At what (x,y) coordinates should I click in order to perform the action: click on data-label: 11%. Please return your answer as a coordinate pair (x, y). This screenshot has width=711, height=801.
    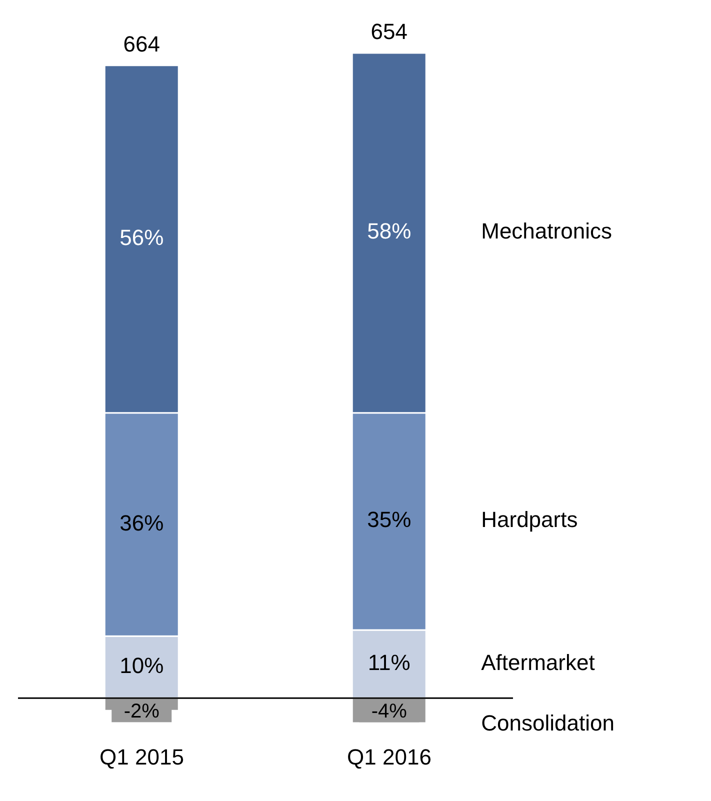
    Looking at the image, I should click on (389, 662).